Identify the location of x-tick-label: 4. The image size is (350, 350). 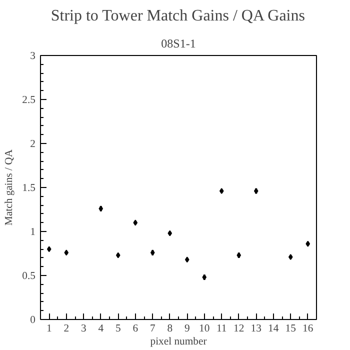
(101, 329).